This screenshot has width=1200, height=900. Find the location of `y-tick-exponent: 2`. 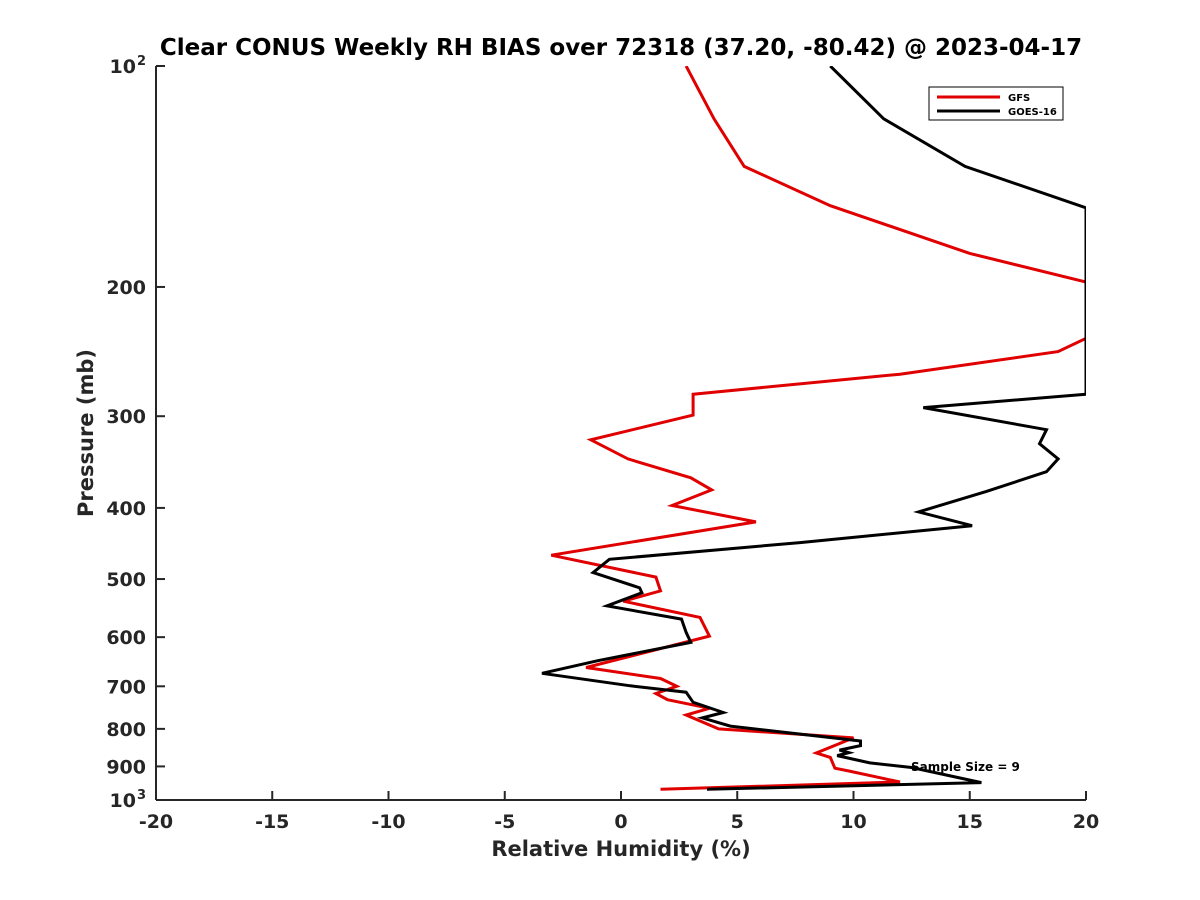

y-tick-exponent: 2 is located at coordinates (141, 61).